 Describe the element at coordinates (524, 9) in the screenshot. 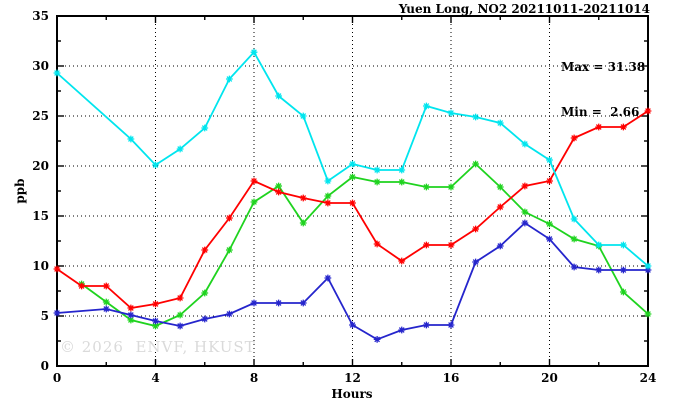

I see `chart-title: Yuen Long, NO2 20211011-20211014` at that location.